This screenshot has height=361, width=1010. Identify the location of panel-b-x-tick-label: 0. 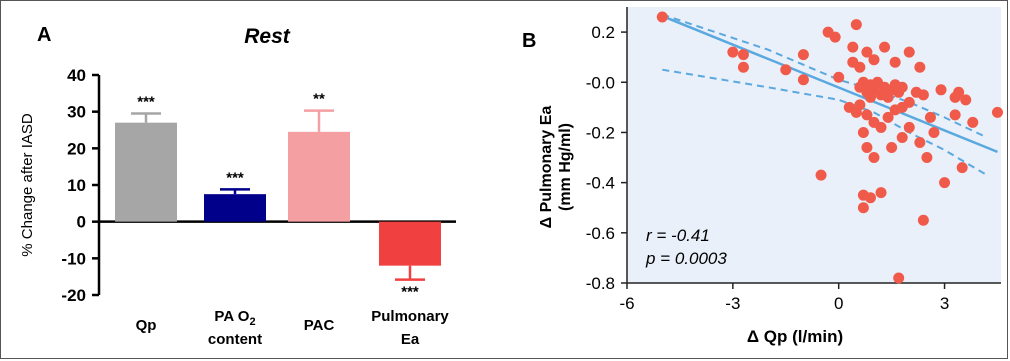
(838, 303).